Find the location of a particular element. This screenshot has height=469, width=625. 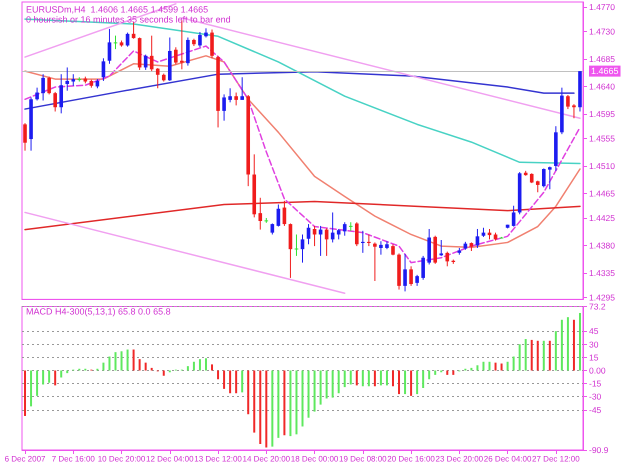

y-tick-label: 1.4510 is located at coordinates (602, 165).